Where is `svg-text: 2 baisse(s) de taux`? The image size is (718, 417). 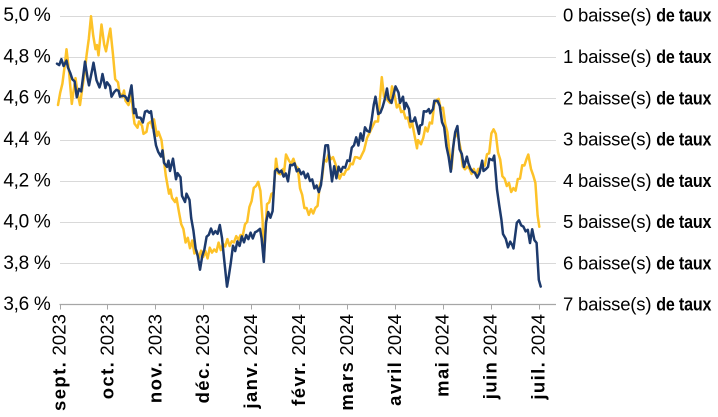 svg-text: 2 baisse(s) de taux is located at coordinates (637, 97).